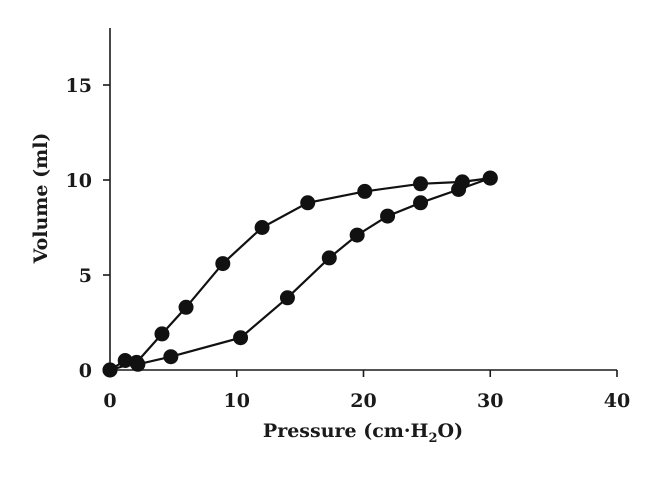 The height and width of the screenshot is (481, 660). I want to click on y-tick-label: 0, so click(85, 371).